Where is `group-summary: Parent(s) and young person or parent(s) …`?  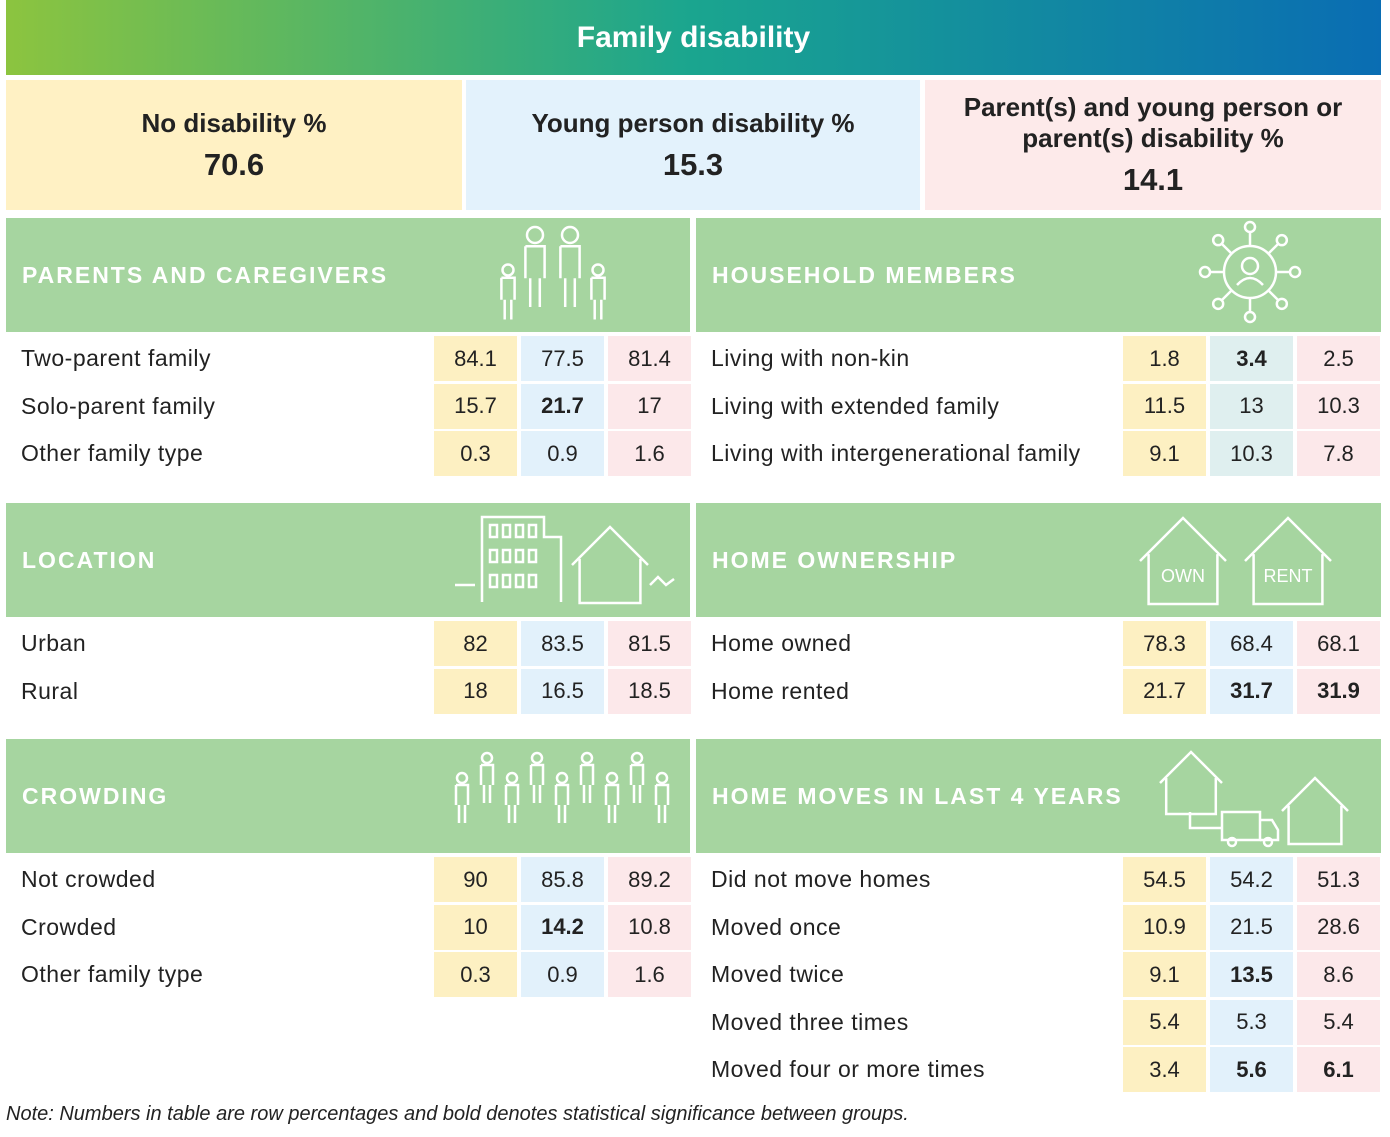 group-summary: Parent(s) and young person or parent(s) … is located at coordinates (1153, 145).